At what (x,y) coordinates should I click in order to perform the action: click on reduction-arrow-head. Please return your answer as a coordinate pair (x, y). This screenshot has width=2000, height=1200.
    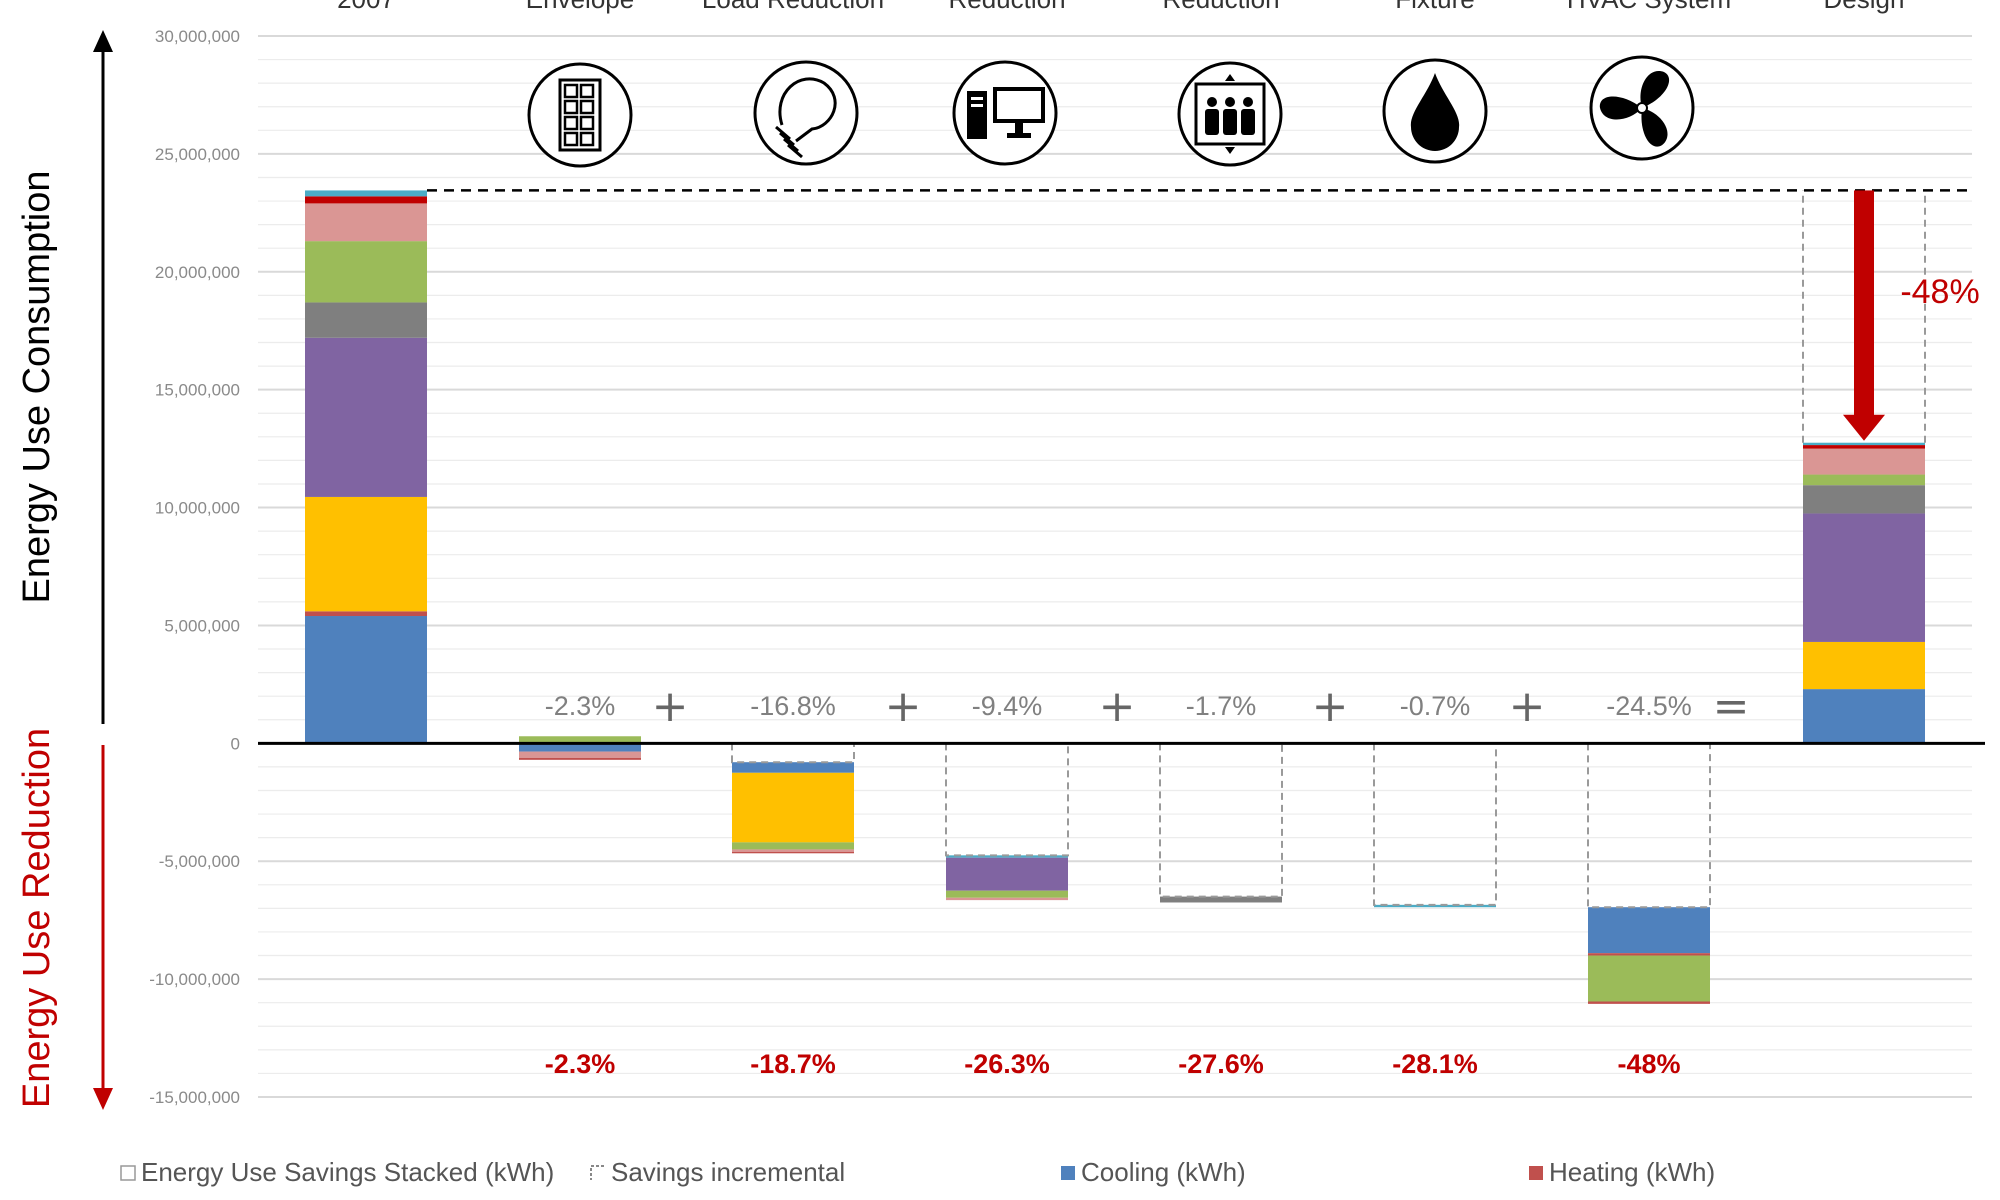
    Looking at the image, I should click on (1864, 427).